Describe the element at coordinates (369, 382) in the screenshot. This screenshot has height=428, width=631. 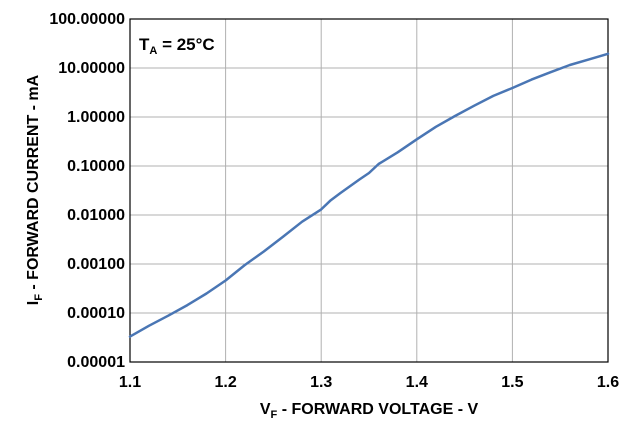
I see `x-axis-ticks: 1.1 1.2 1.3 1.4 1.5 1.6` at that location.